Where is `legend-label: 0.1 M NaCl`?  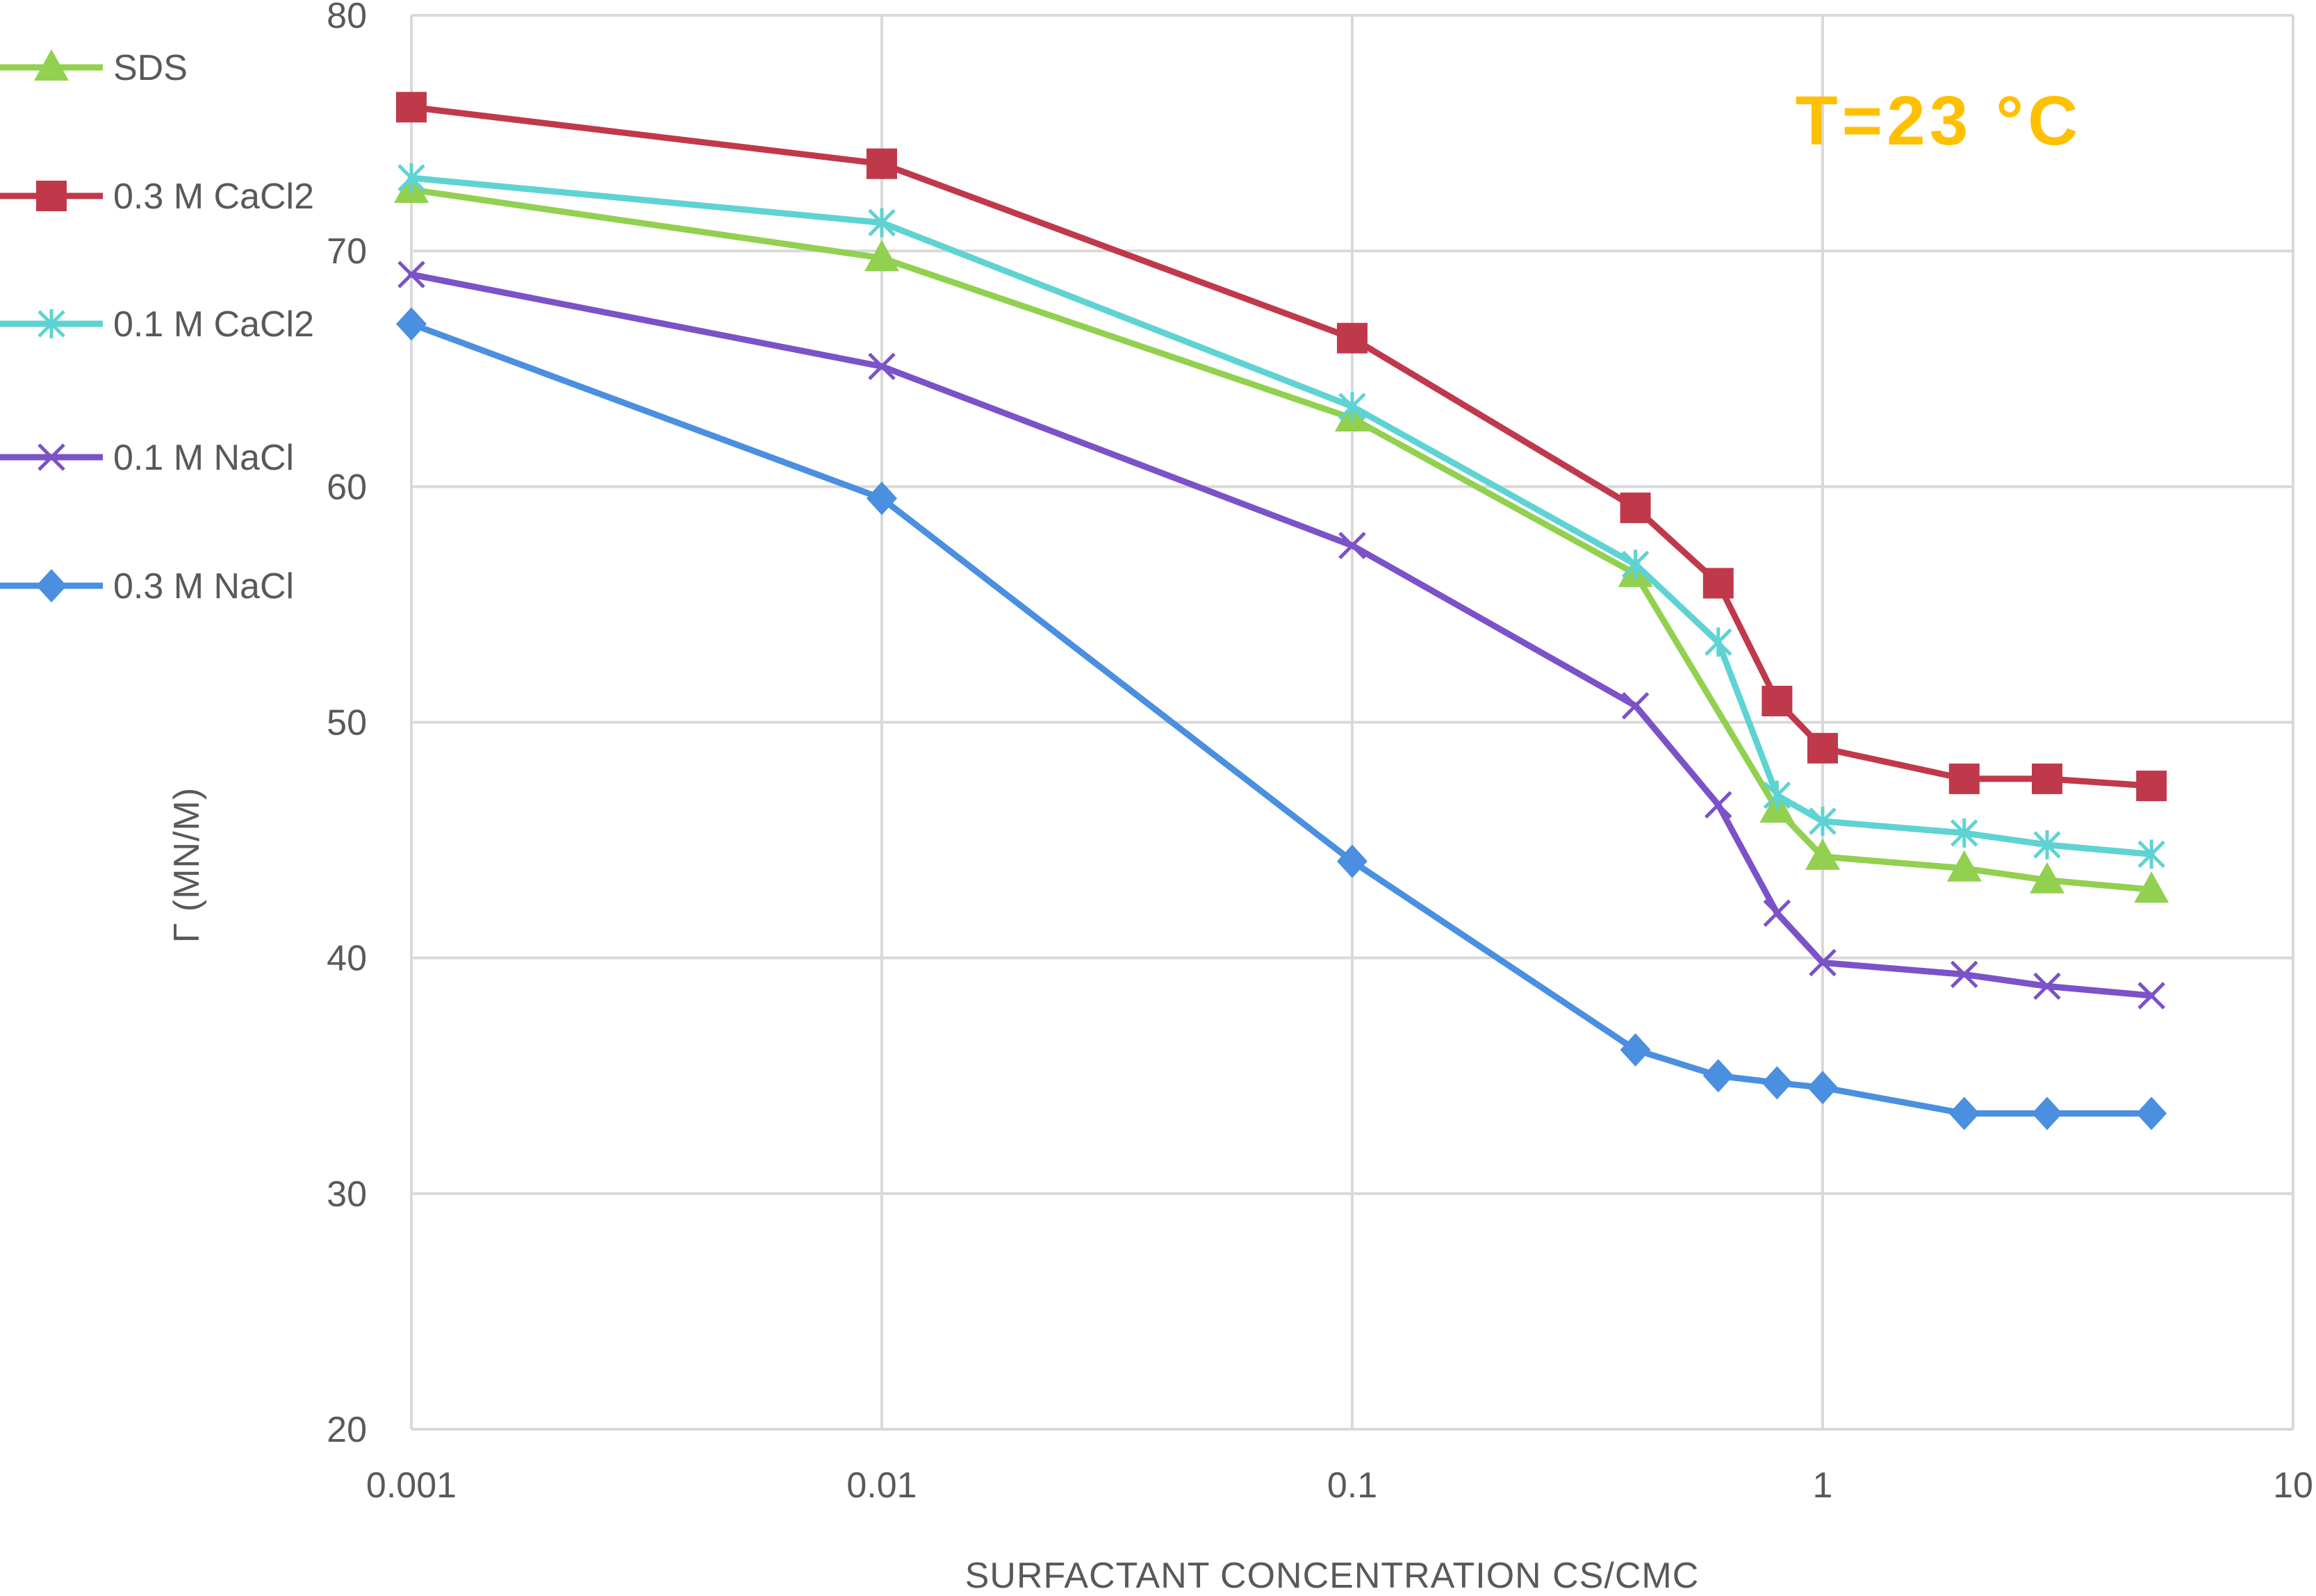
legend-label: 0.1 M NaCl is located at coordinates (203, 458).